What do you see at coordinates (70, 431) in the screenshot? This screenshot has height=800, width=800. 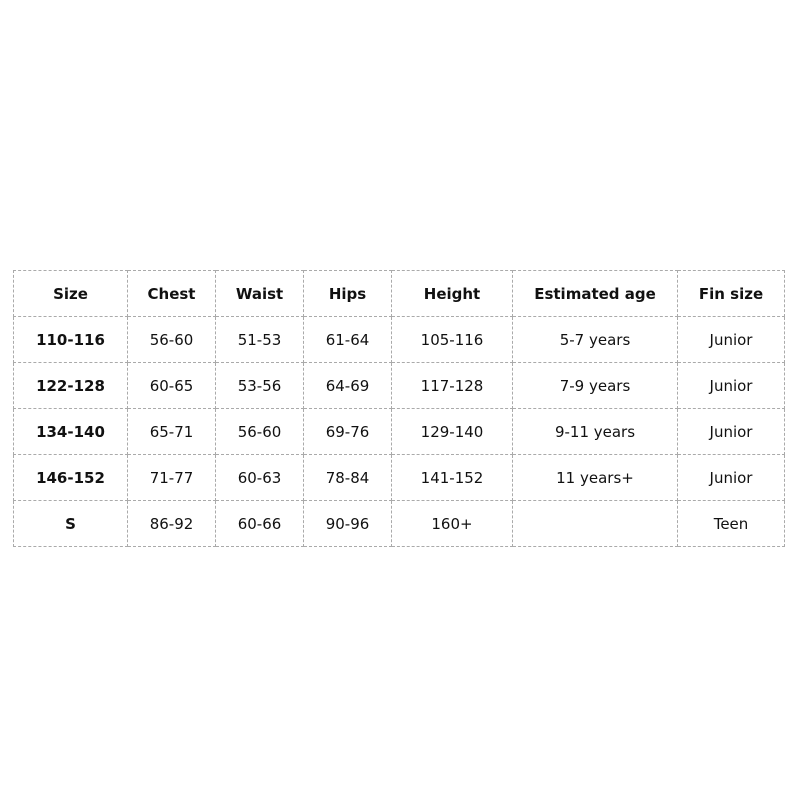 I see `cell-size: 134-140` at bounding box center [70, 431].